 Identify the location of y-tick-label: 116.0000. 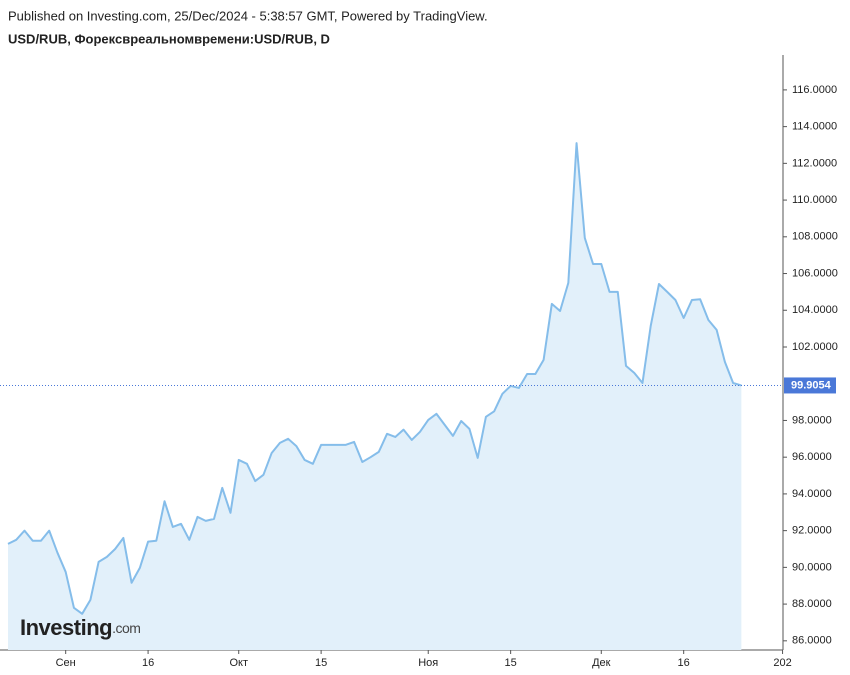
(814, 90).